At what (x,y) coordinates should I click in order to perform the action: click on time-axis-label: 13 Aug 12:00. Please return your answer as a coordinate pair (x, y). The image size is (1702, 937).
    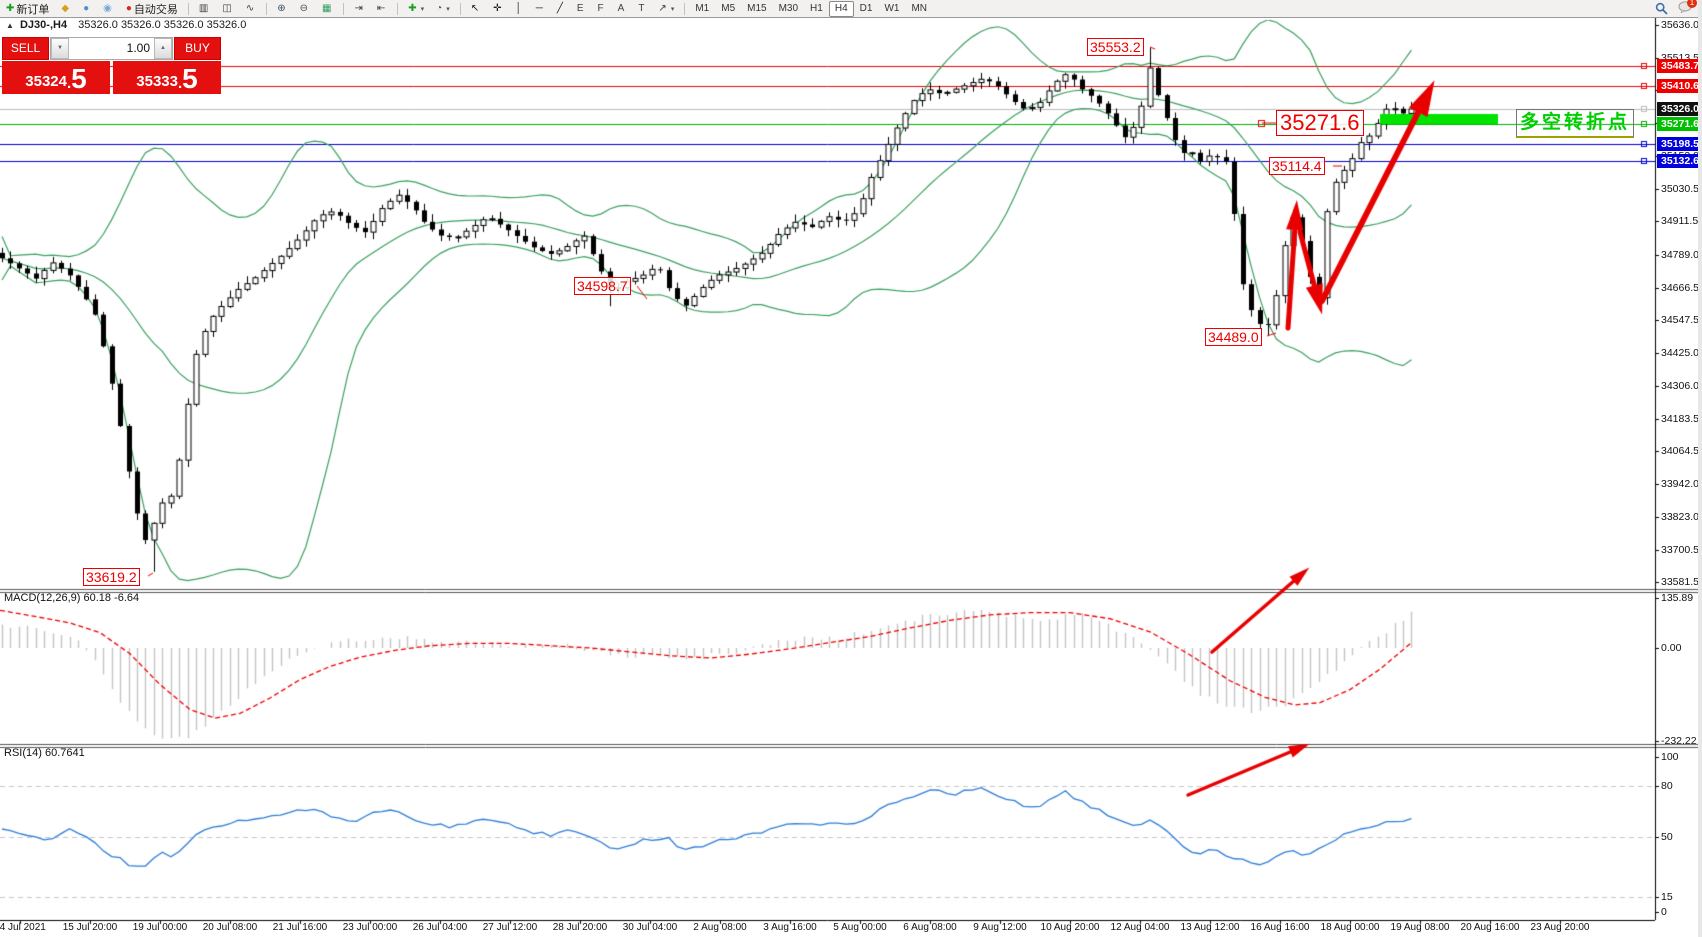
    Looking at the image, I should click on (1210, 927).